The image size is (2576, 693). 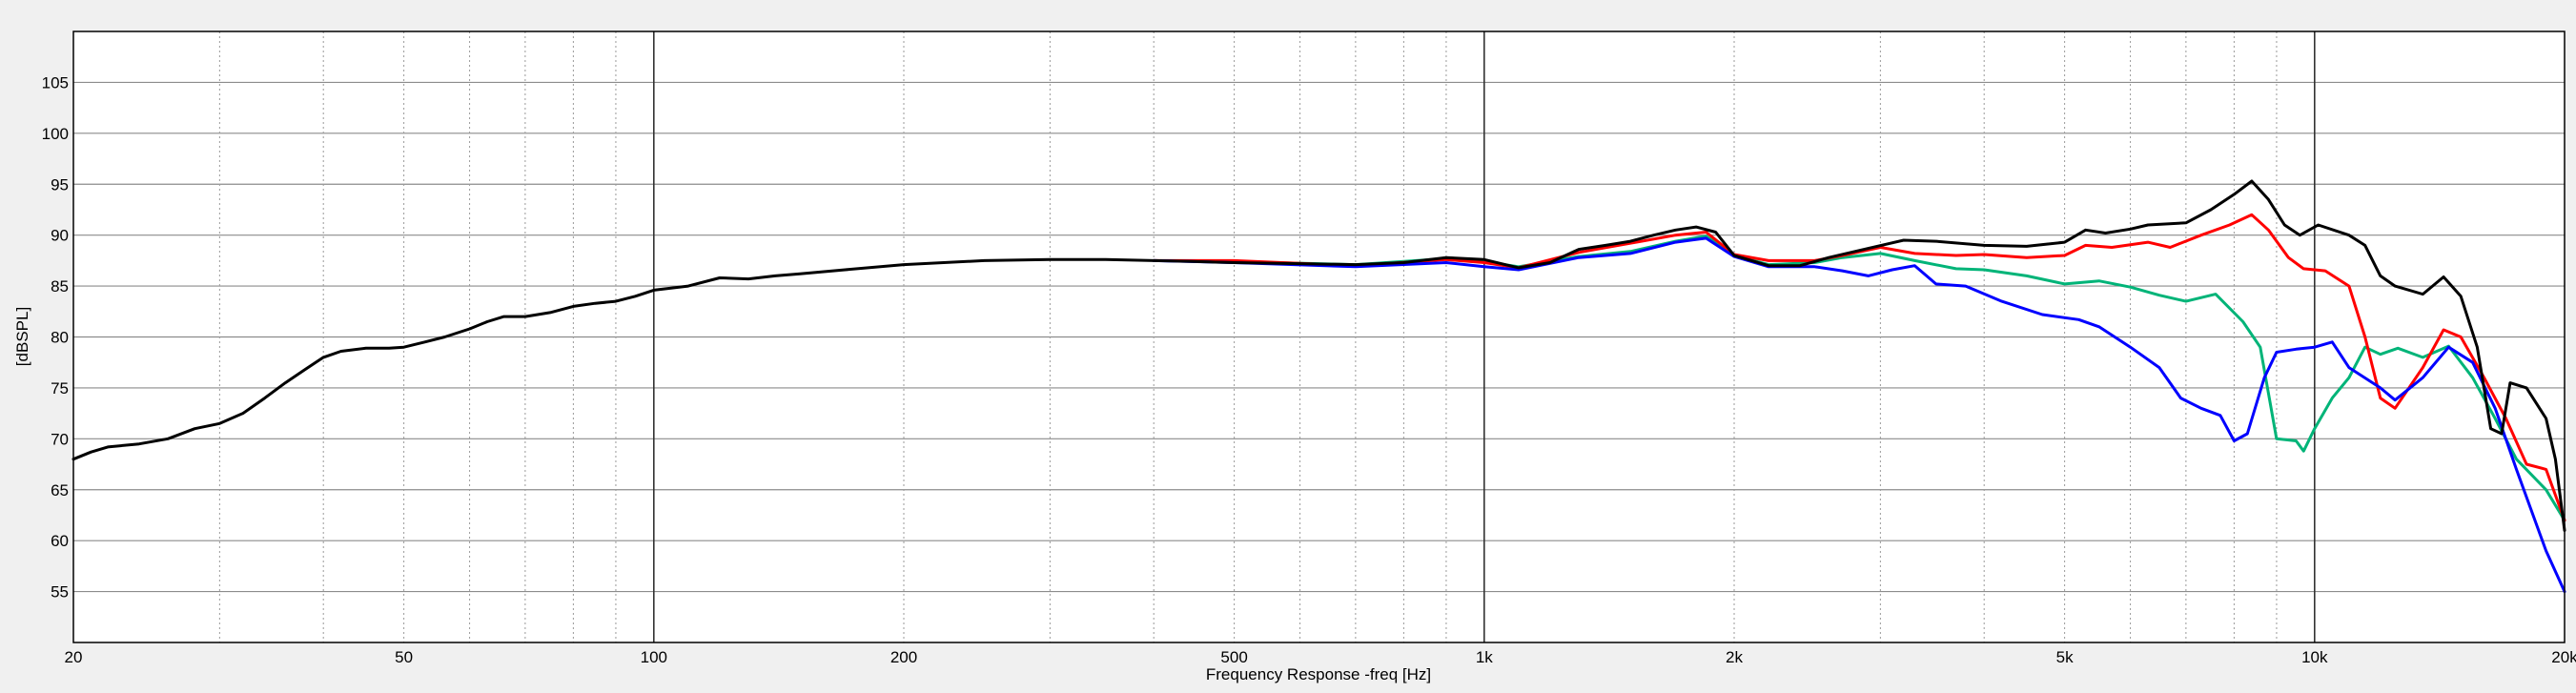 I want to click on x-tick-label: 20k, so click(x=2563, y=657).